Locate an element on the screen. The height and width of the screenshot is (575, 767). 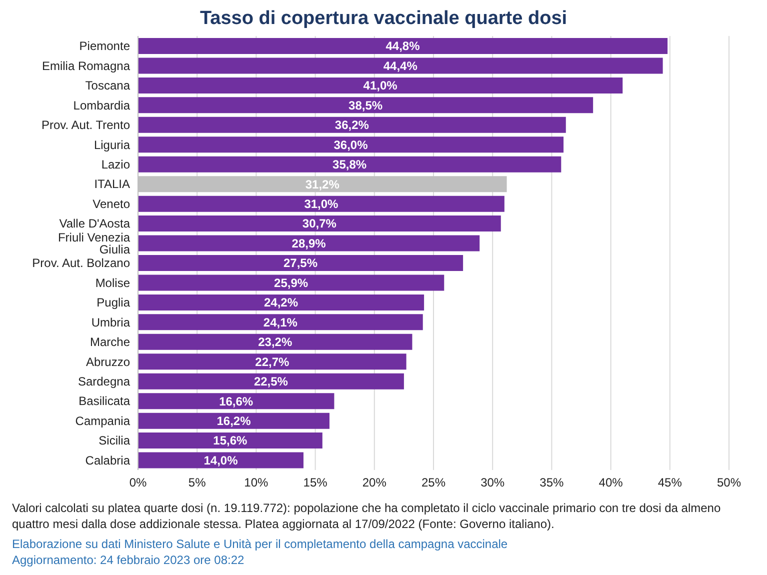
x-tick-label: 40% is located at coordinates (611, 483).